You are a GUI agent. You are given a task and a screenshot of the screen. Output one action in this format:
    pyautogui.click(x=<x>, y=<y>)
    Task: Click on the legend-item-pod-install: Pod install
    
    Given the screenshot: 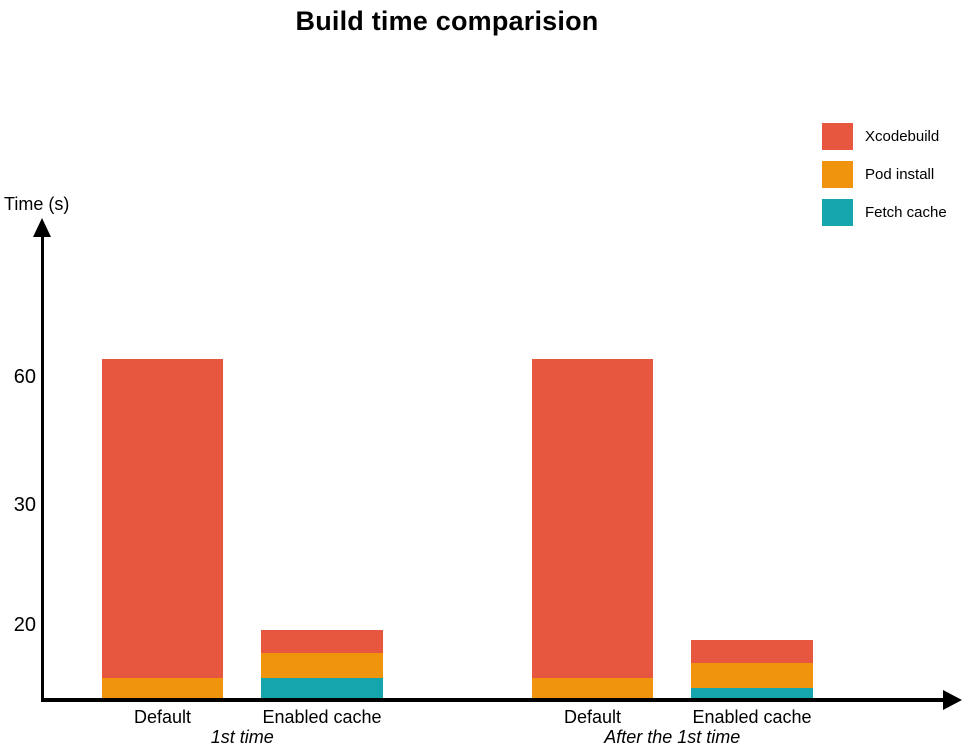 What is the action you would take?
    pyautogui.click(x=884, y=174)
    